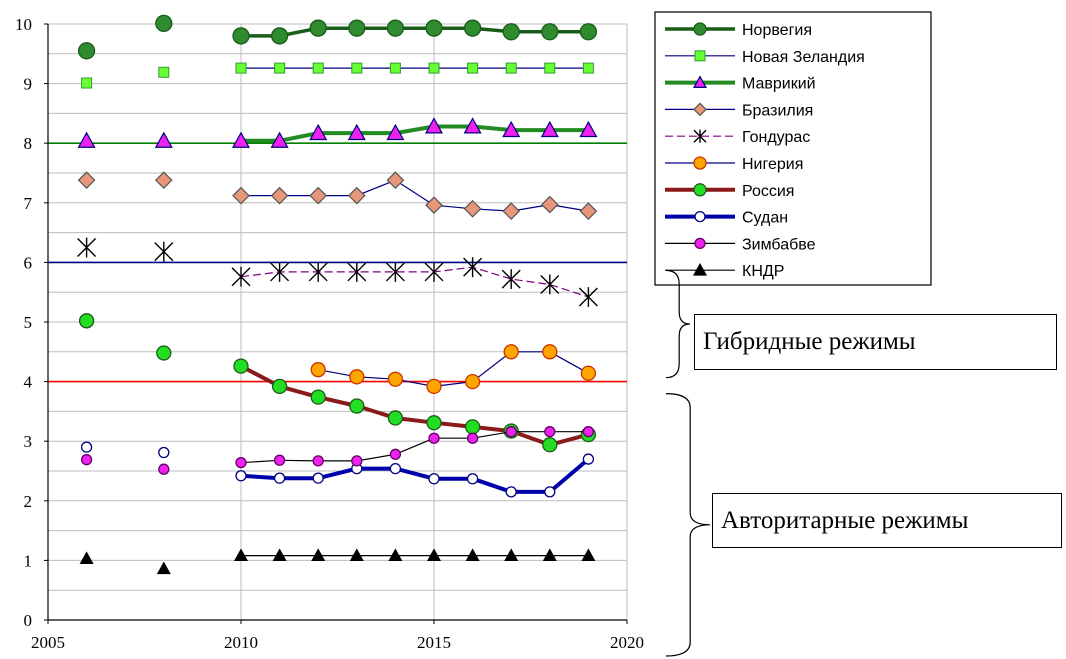  I want to click on y-tick-label: 3, so click(28, 441).